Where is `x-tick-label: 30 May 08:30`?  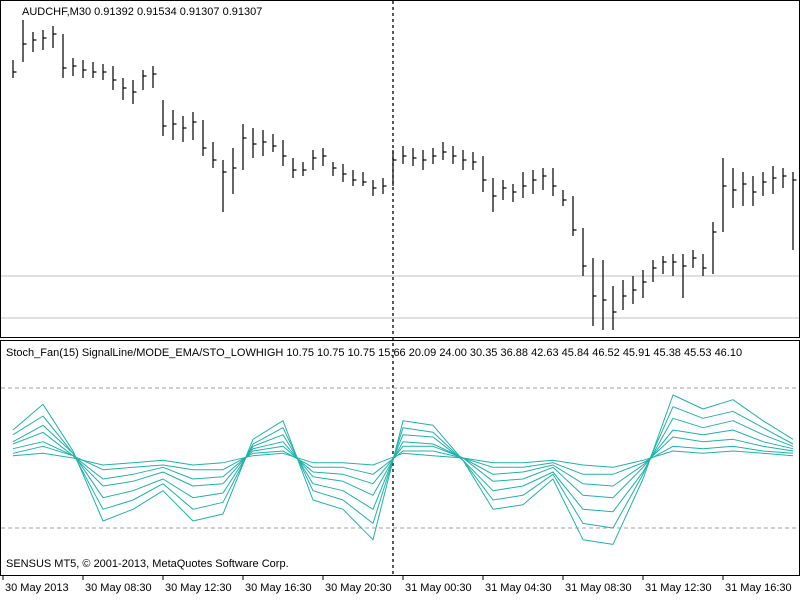 x-tick-label: 30 May 08:30 is located at coordinates (118, 588).